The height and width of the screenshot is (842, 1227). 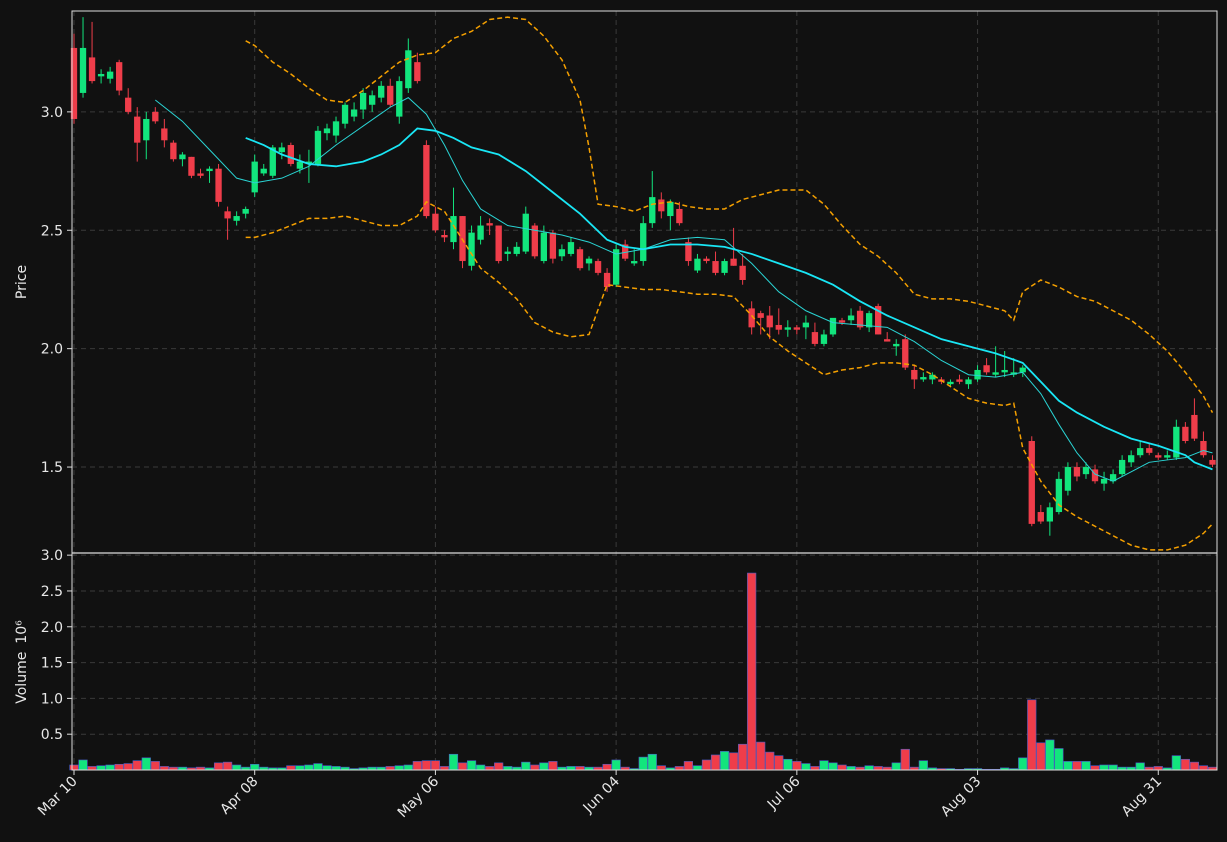 What do you see at coordinates (52, 664) in the screenshot?
I see `y-tick-label: 1.5` at bounding box center [52, 664].